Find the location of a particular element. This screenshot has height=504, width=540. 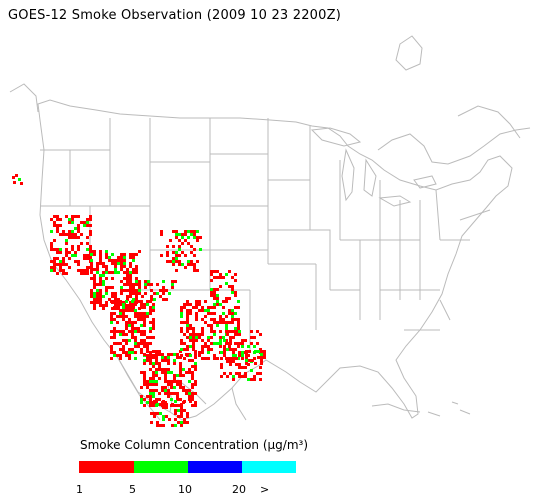

legend-tick-5: 5 is located at coordinates (132, 489).